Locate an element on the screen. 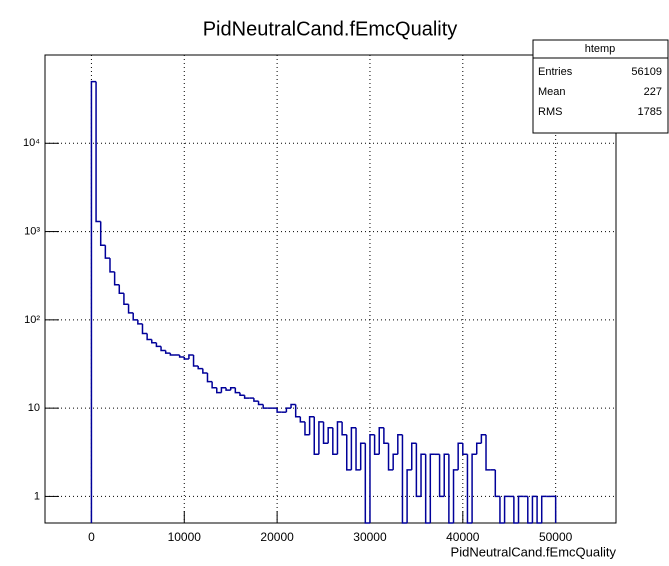 The image size is (669, 566). y-tick-label: 10³ is located at coordinates (32, 231).